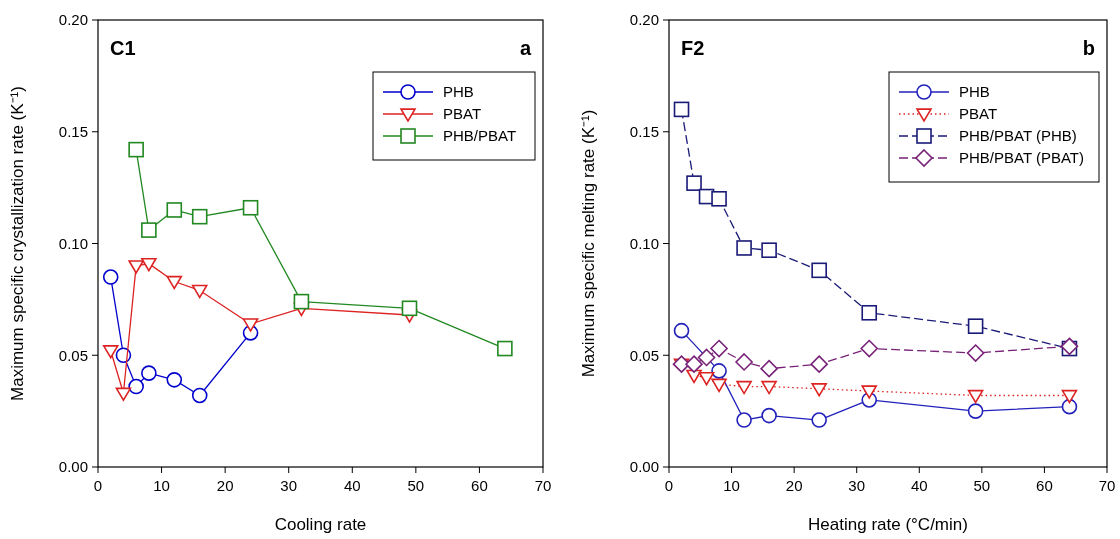  Describe the element at coordinates (1018, 136) in the screenshot. I see `legend-label: PHB/PBAT (PHB)` at that location.